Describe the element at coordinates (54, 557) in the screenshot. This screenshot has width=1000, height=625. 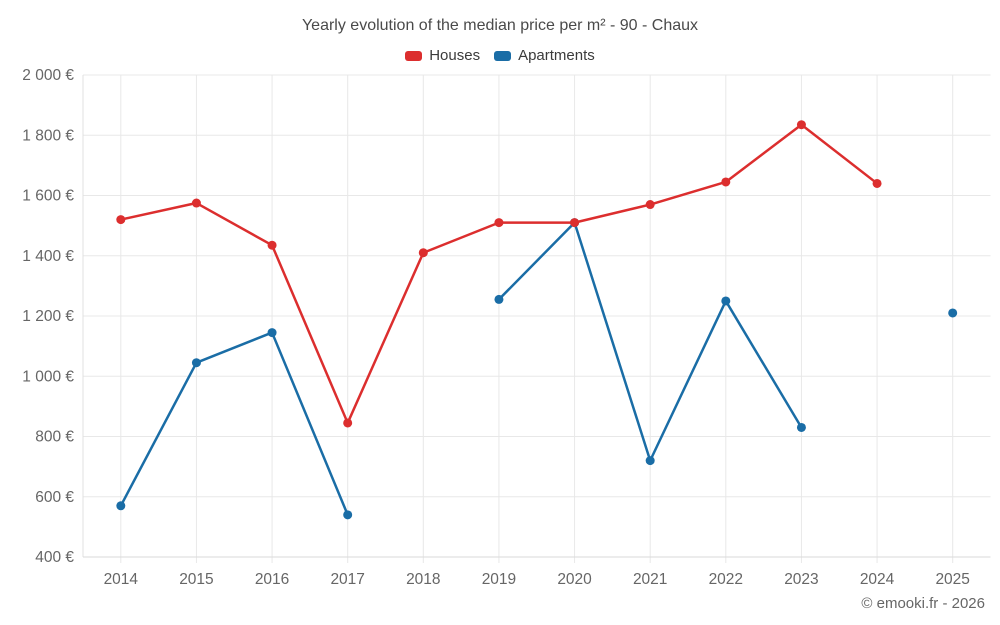
I see `y-axis-tick-label: 400 €` at that location.